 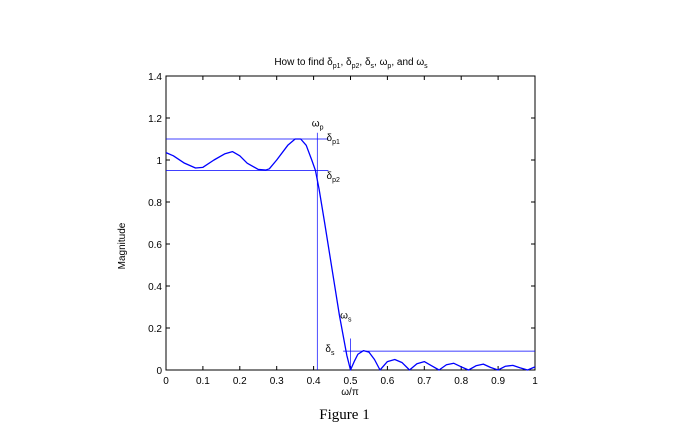 I want to click on title-part: p1, so click(x=337, y=66).